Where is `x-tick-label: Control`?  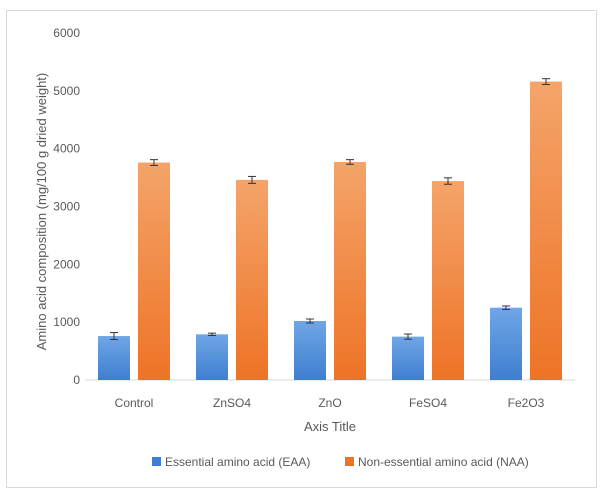 x-tick-label: Control is located at coordinates (134, 403).